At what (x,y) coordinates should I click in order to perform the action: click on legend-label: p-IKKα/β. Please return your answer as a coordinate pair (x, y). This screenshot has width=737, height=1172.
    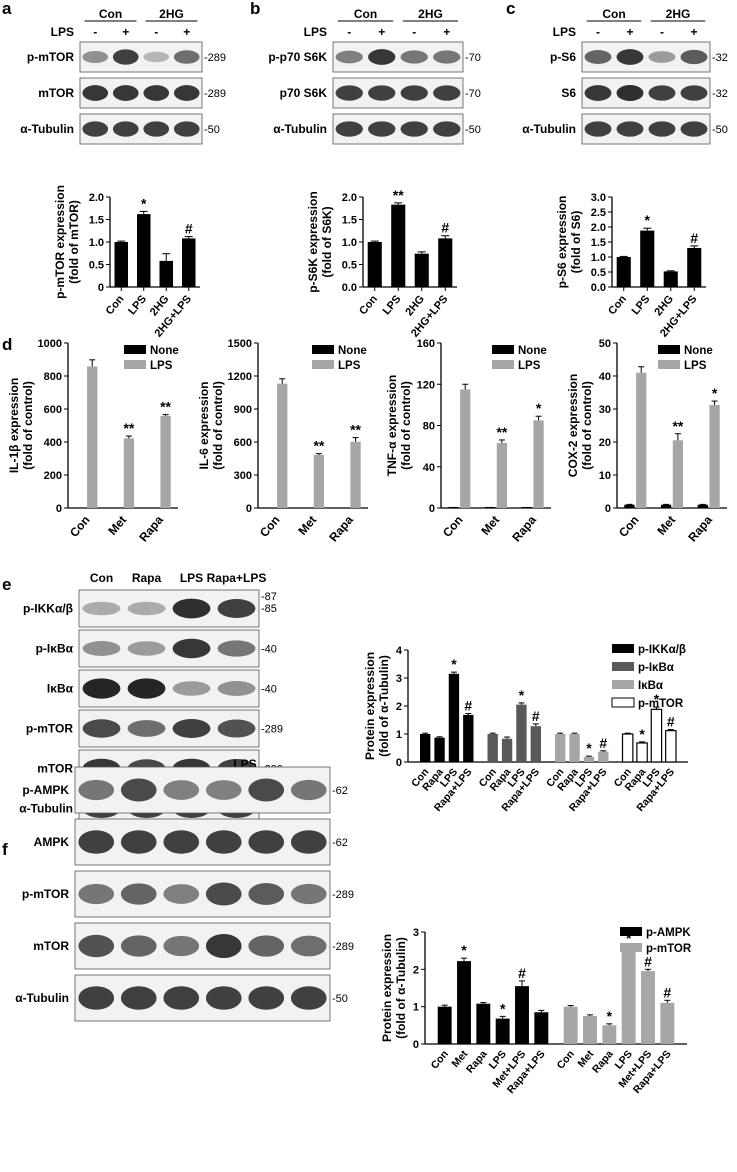
    Looking at the image, I should click on (662, 650).